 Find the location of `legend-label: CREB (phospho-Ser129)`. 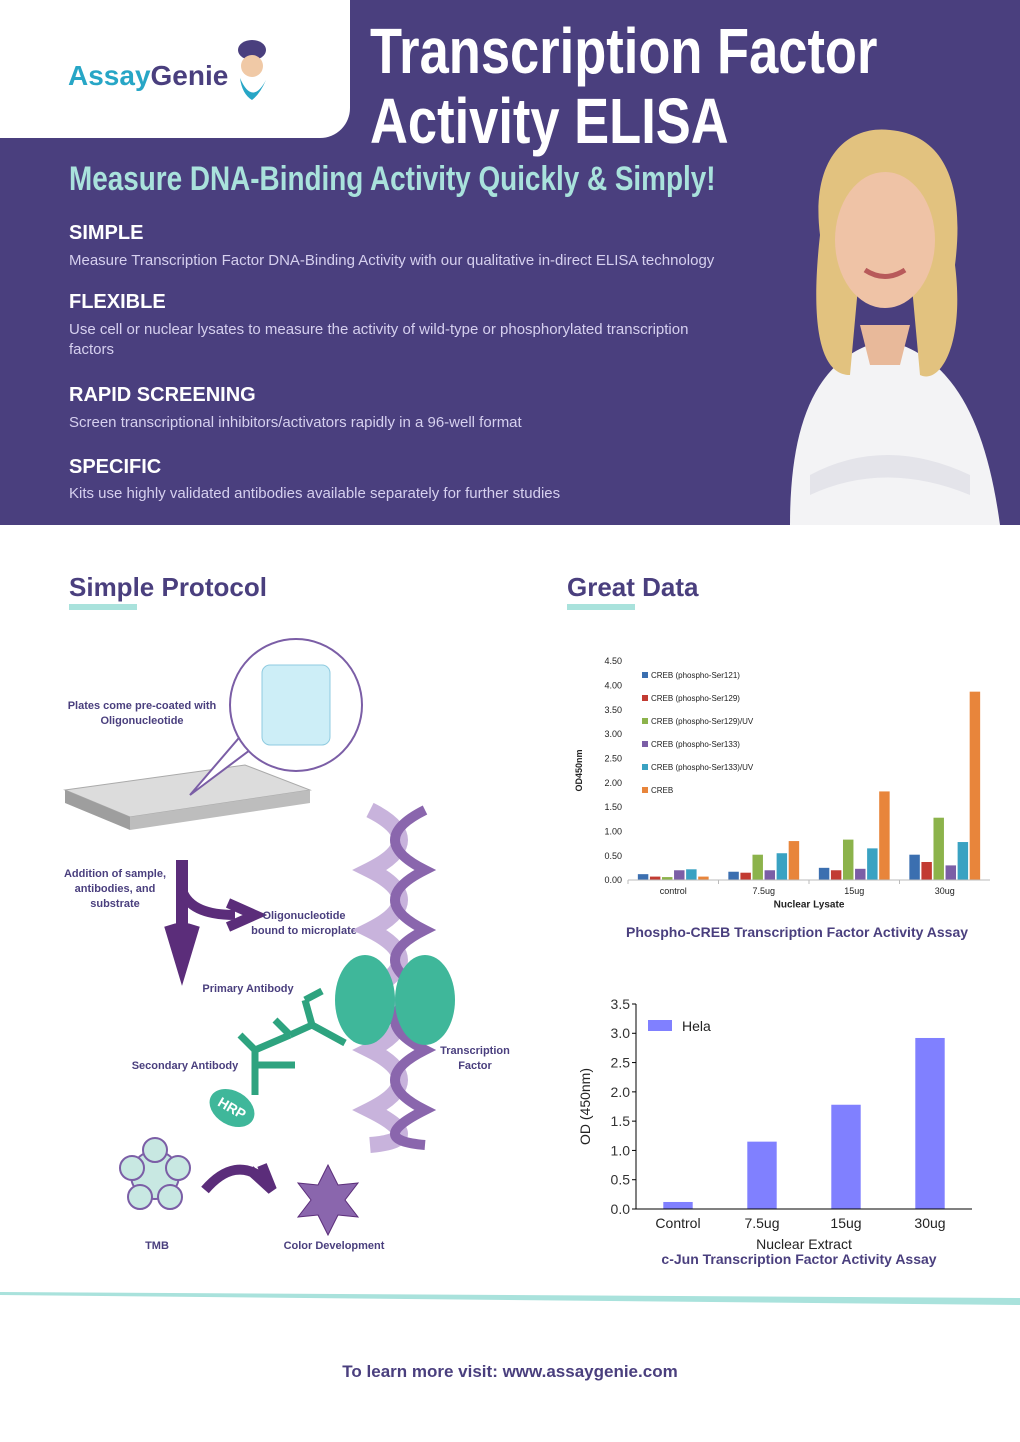

legend-label: CREB (phospho-Ser129) is located at coordinates (695, 698).